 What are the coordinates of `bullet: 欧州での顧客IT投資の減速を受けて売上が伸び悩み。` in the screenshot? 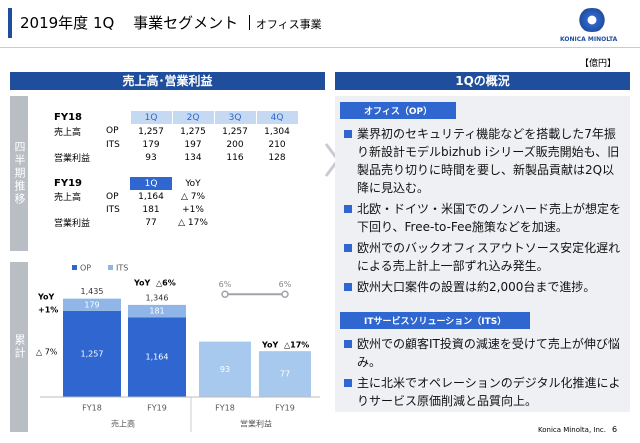 It's located at (484, 353).